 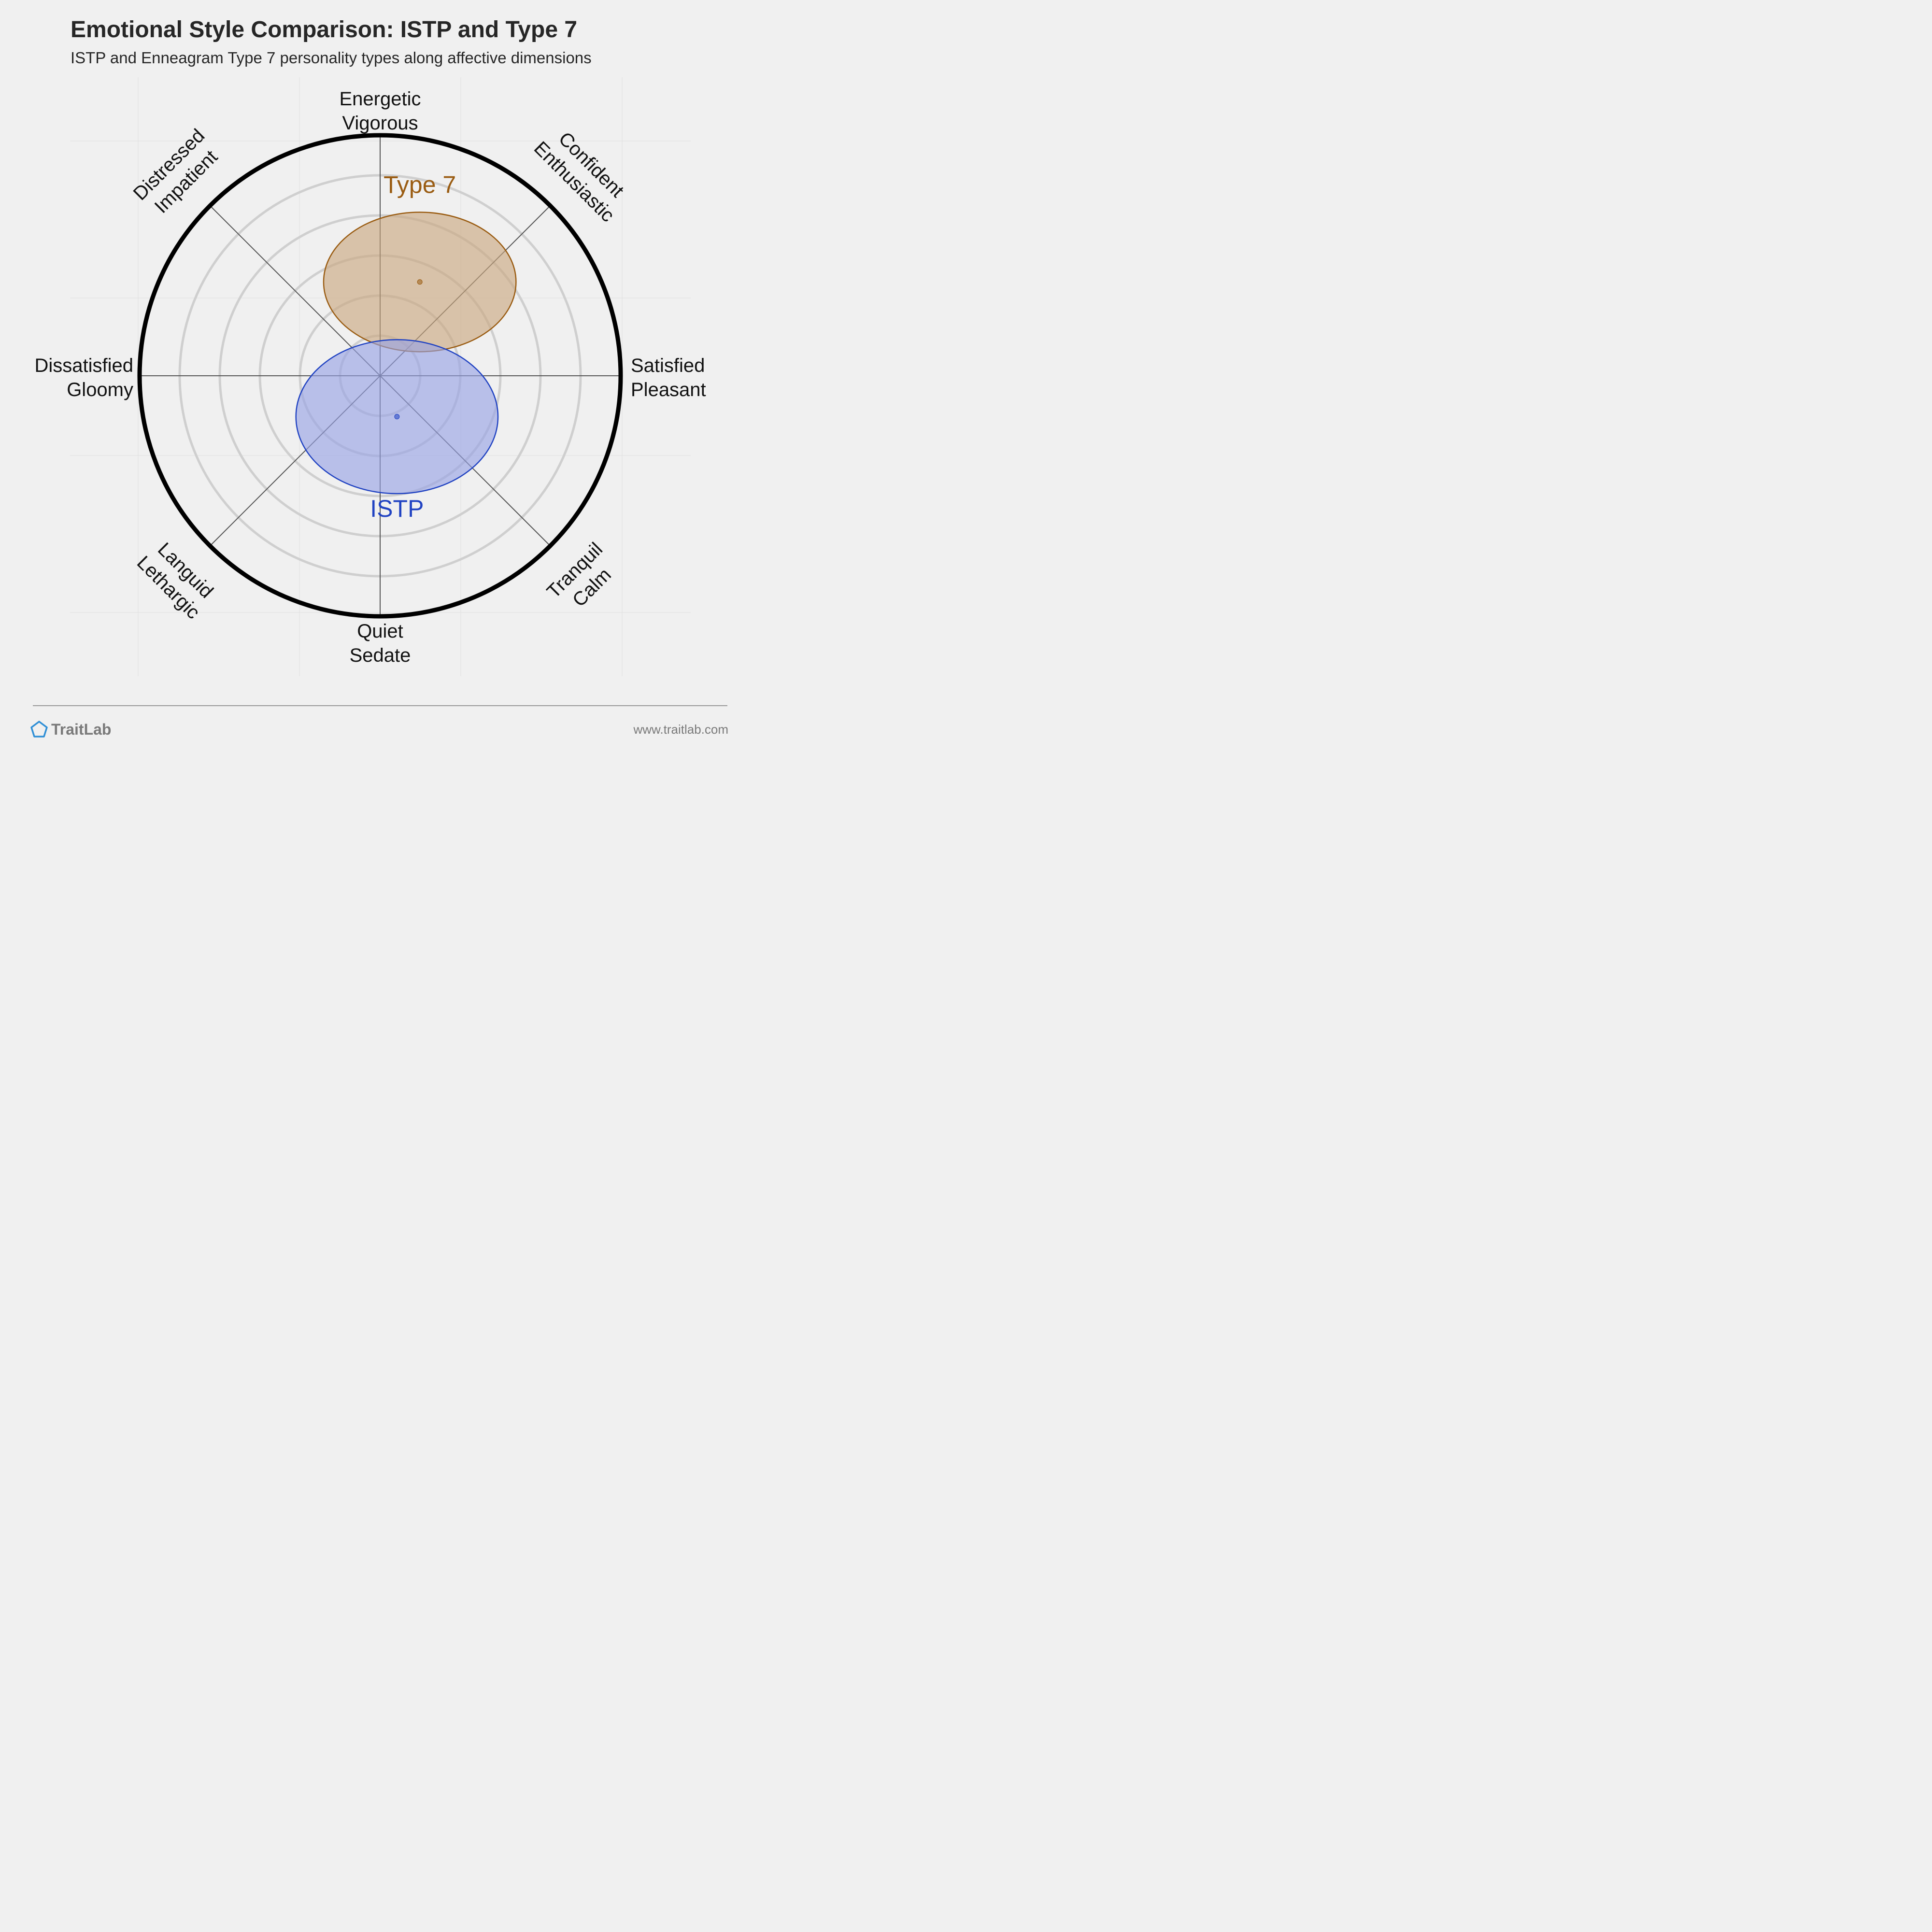 I want to click on series-point-istp, so click(x=397, y=417).